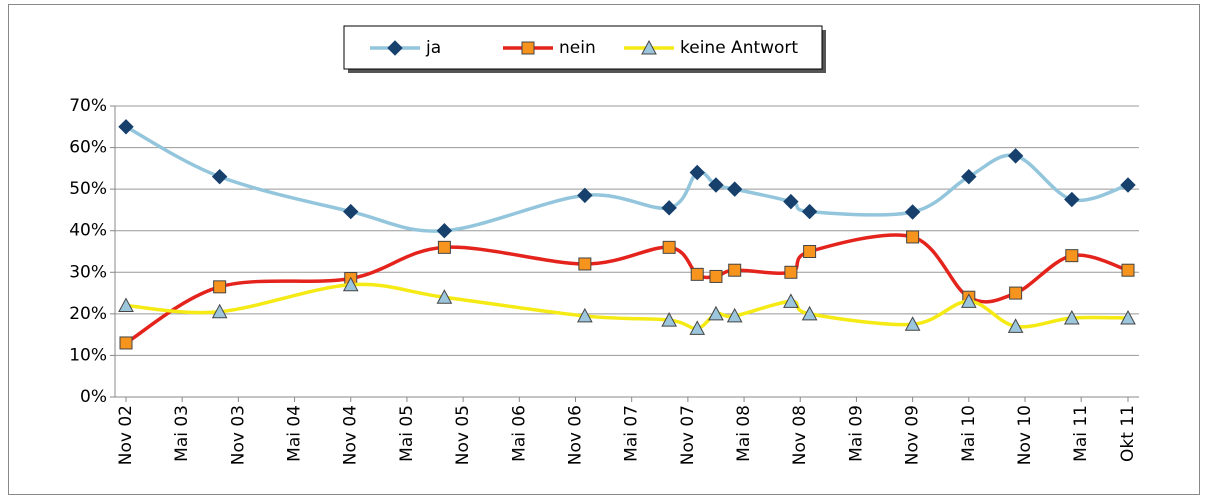 The image size is (1208, 499). I want to click on x-tick-label: Nov 10, so click(1025, 435).